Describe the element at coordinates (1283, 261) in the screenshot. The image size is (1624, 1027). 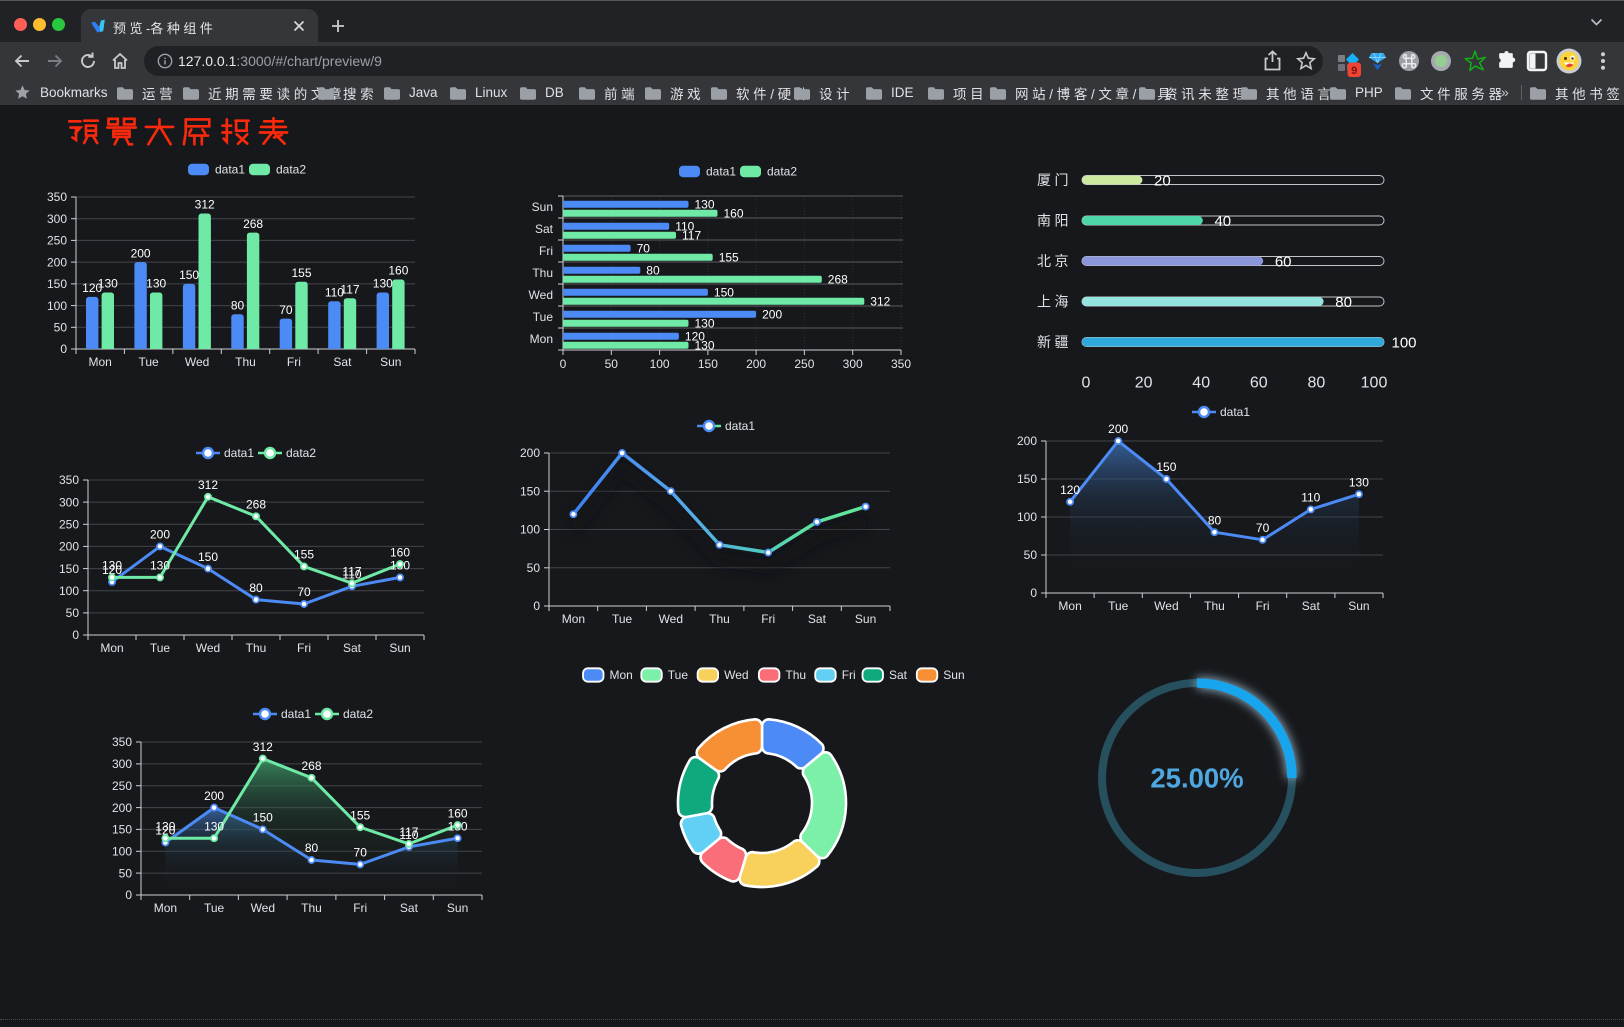
I see `svg-text: 60` at that location.